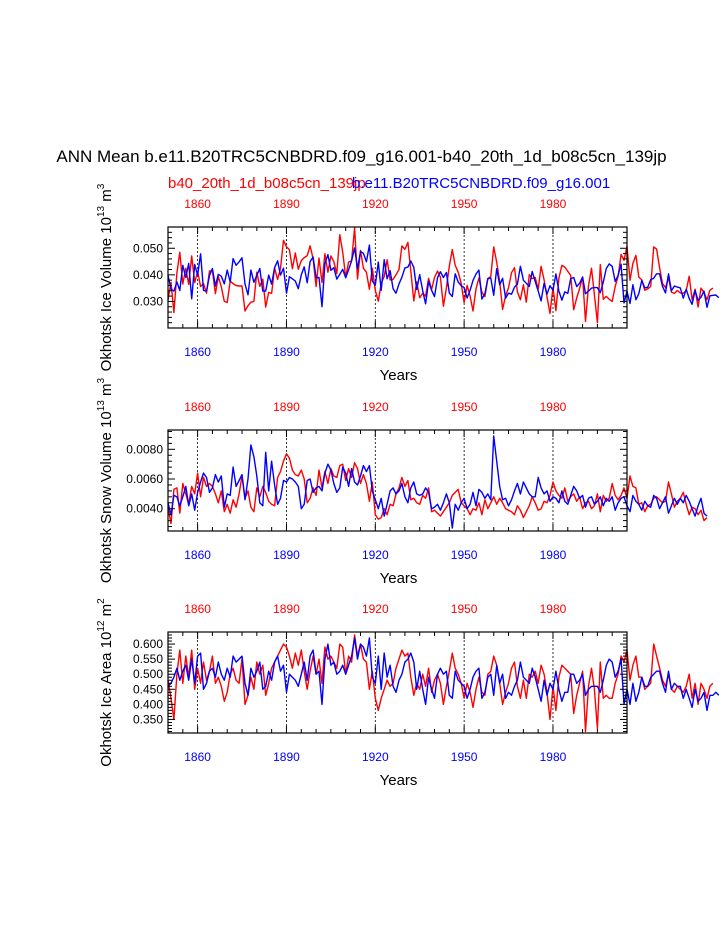  I want to click on y-tick-label: 0.040, so click(148, 275).